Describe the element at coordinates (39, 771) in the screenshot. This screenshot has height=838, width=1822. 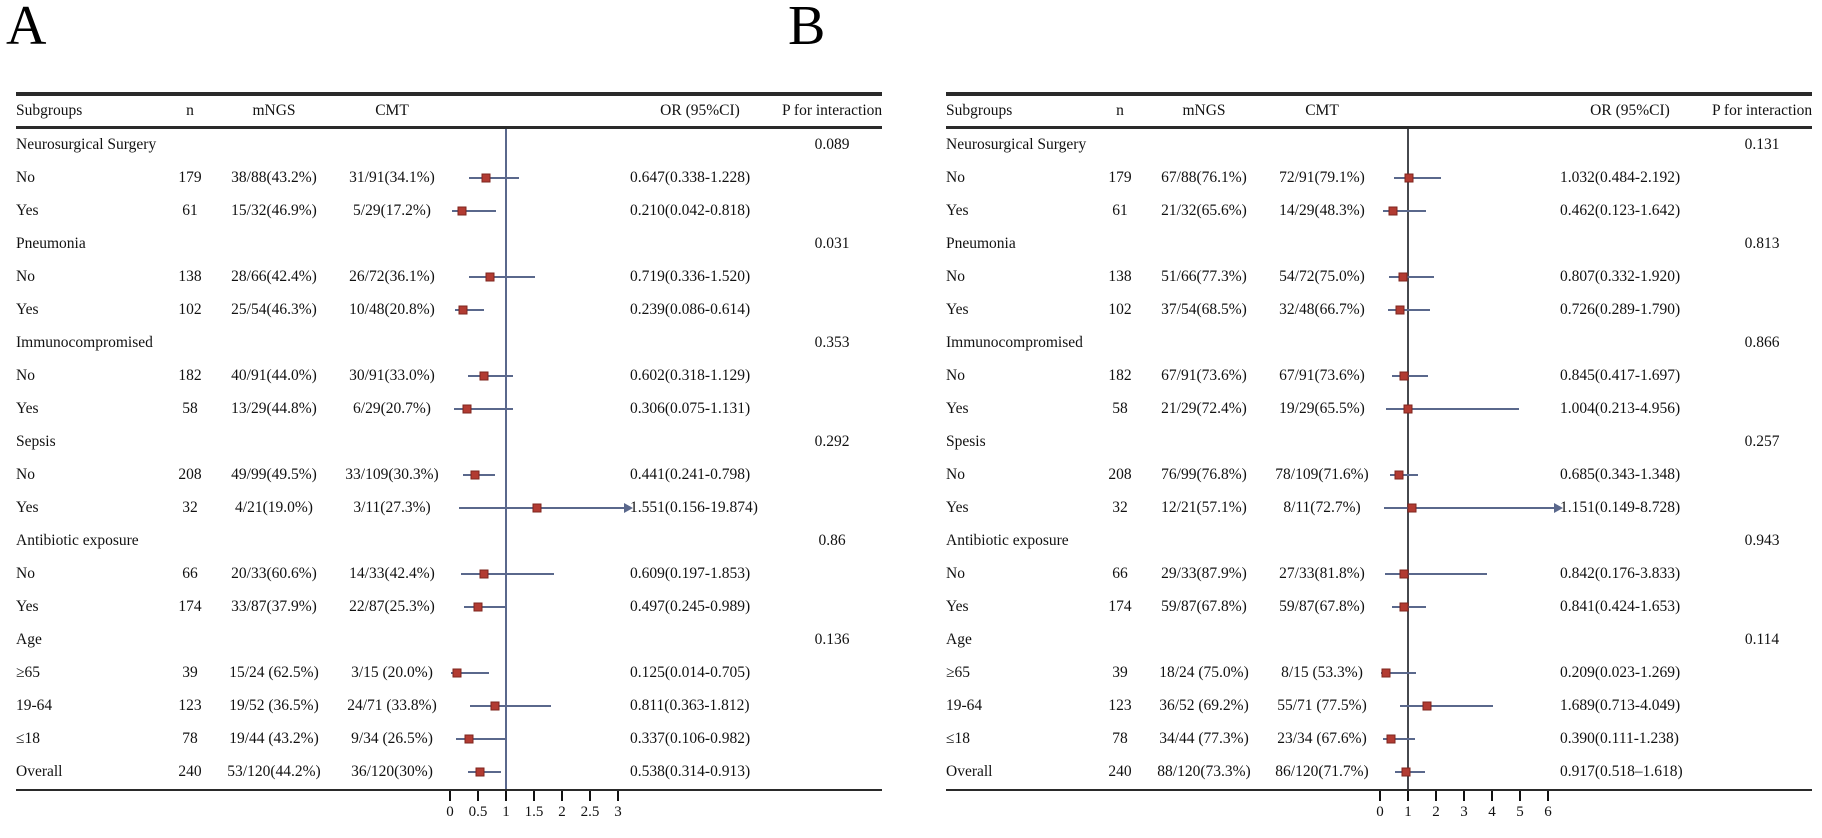
I see `subgroup-label: Overall` at that location.